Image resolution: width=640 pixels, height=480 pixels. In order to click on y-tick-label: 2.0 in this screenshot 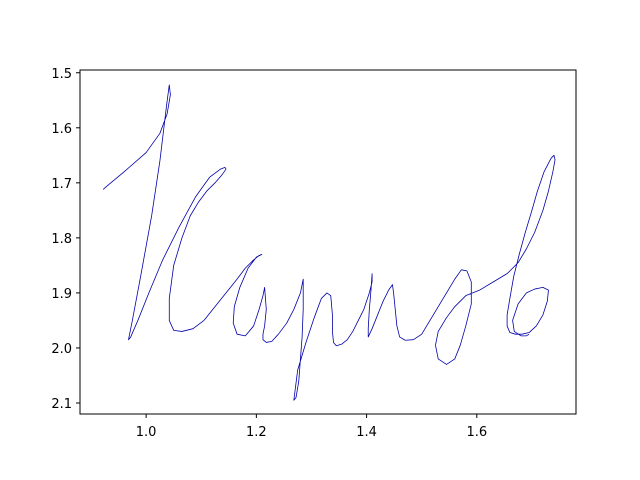, I will do `click(61, 349)`.